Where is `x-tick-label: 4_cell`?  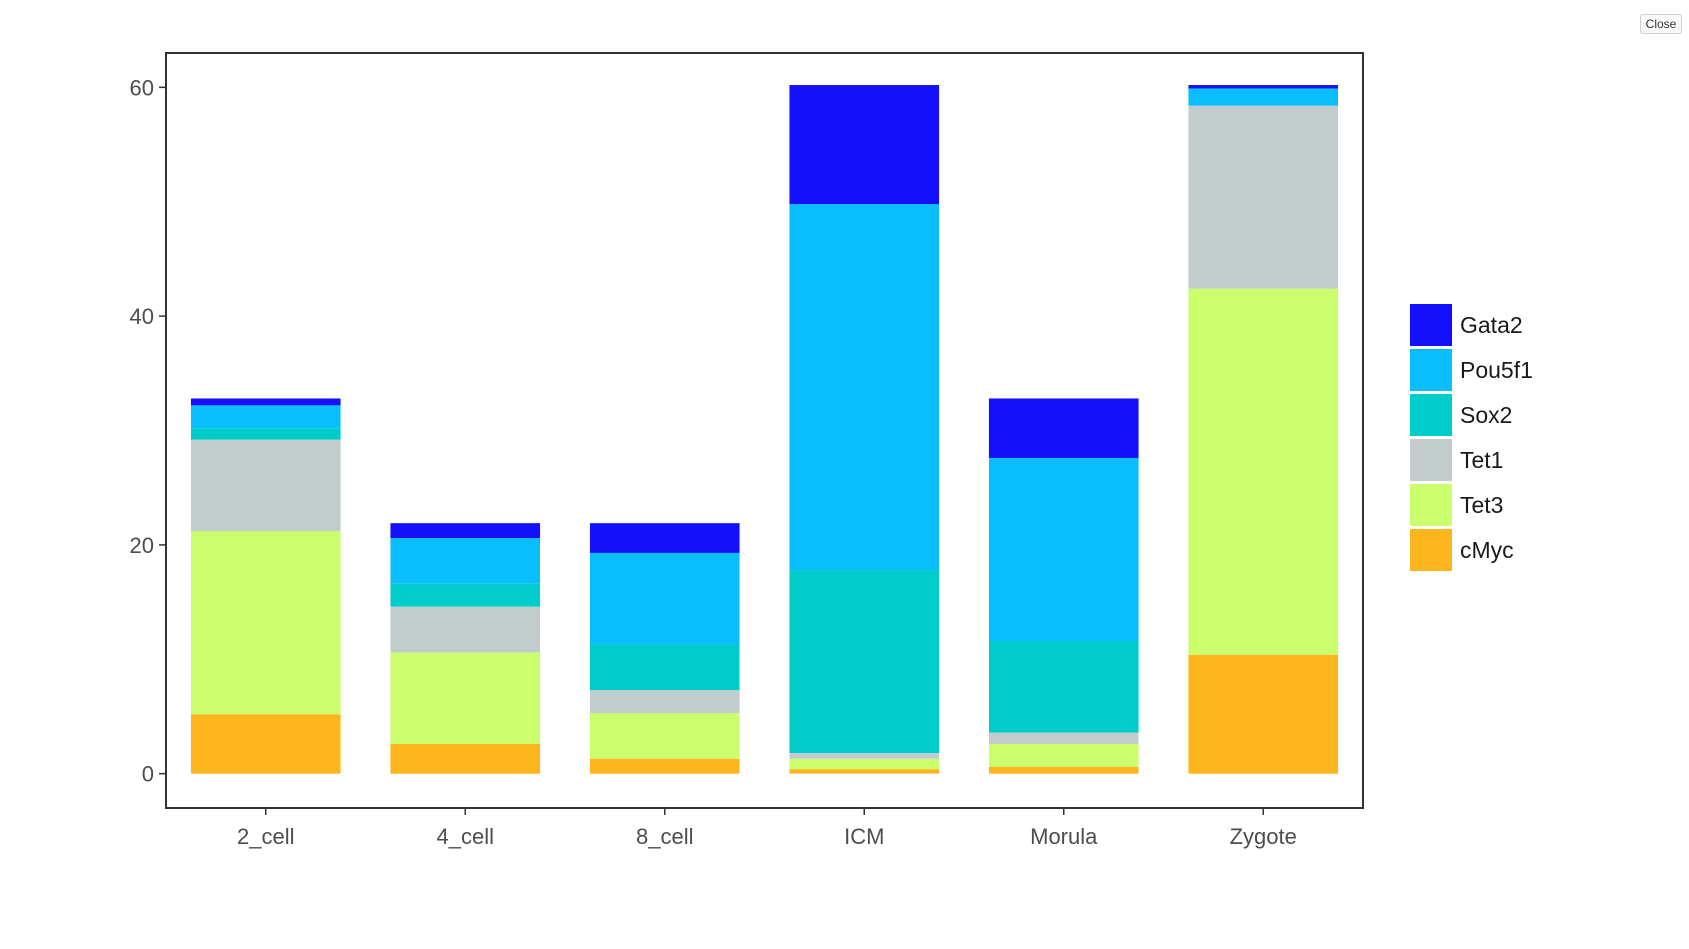
x-tick-label: 4_cell is located at coordinates (465, 836).